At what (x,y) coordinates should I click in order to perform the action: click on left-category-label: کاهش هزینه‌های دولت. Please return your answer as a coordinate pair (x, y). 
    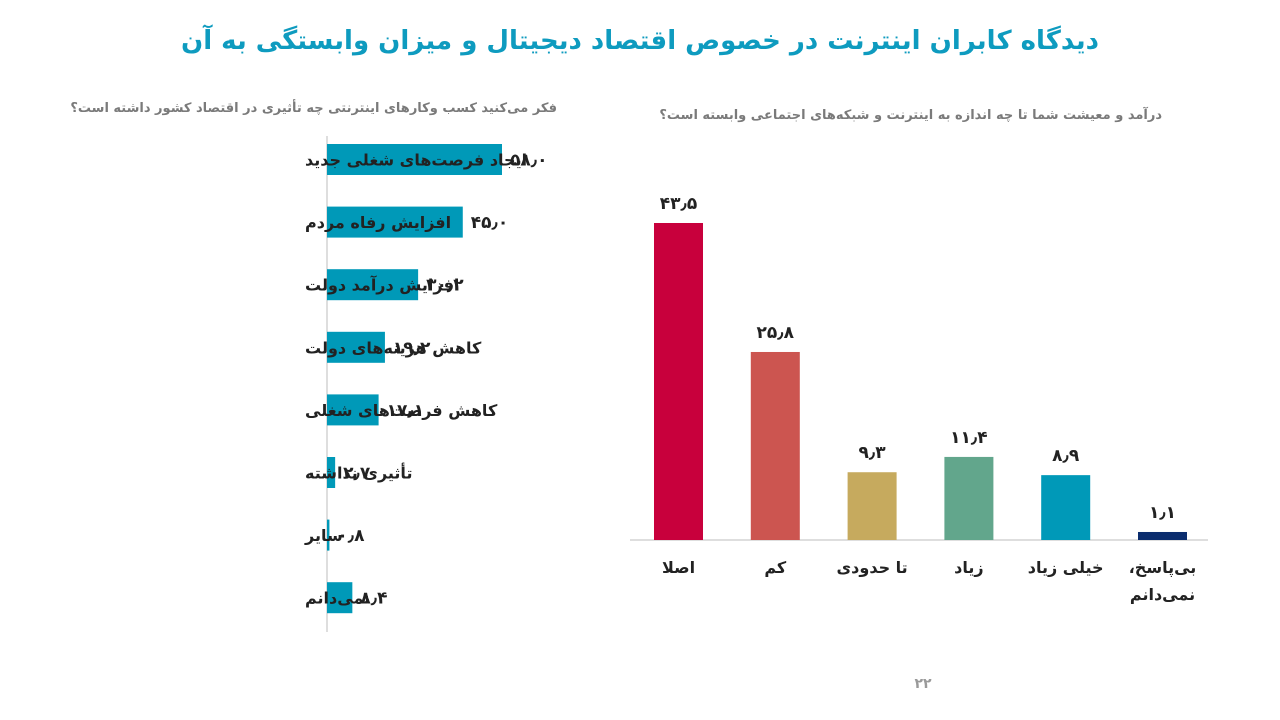
    Looking at the image, I should click on (393, 347).